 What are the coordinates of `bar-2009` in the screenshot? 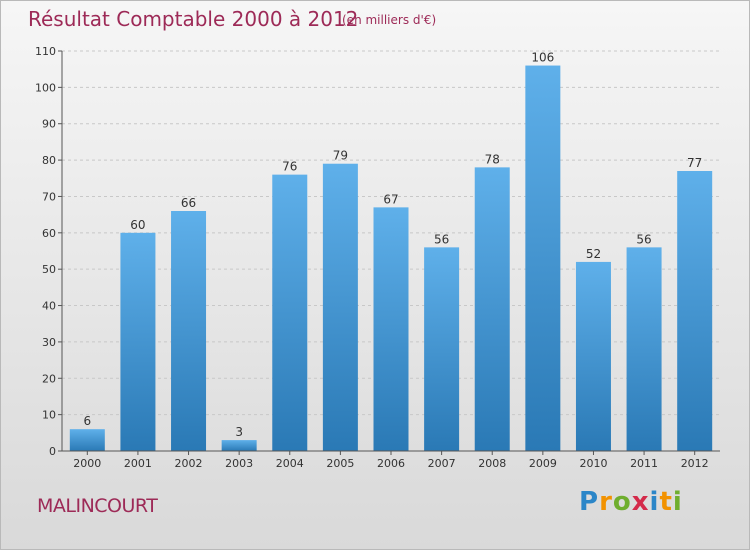 It's located at (543, 258).